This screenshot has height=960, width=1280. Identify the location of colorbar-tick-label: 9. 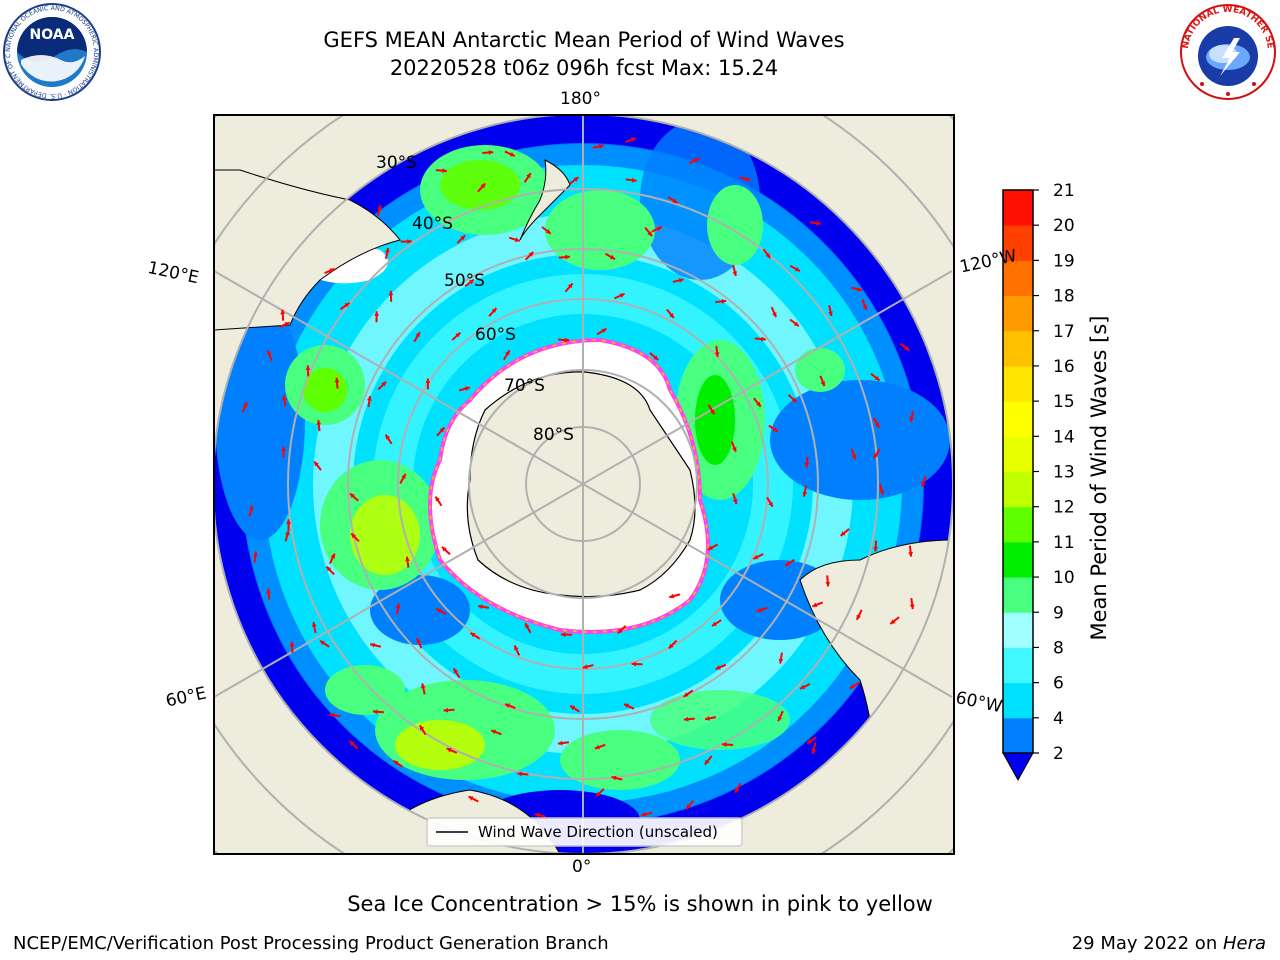
(1058, 613).